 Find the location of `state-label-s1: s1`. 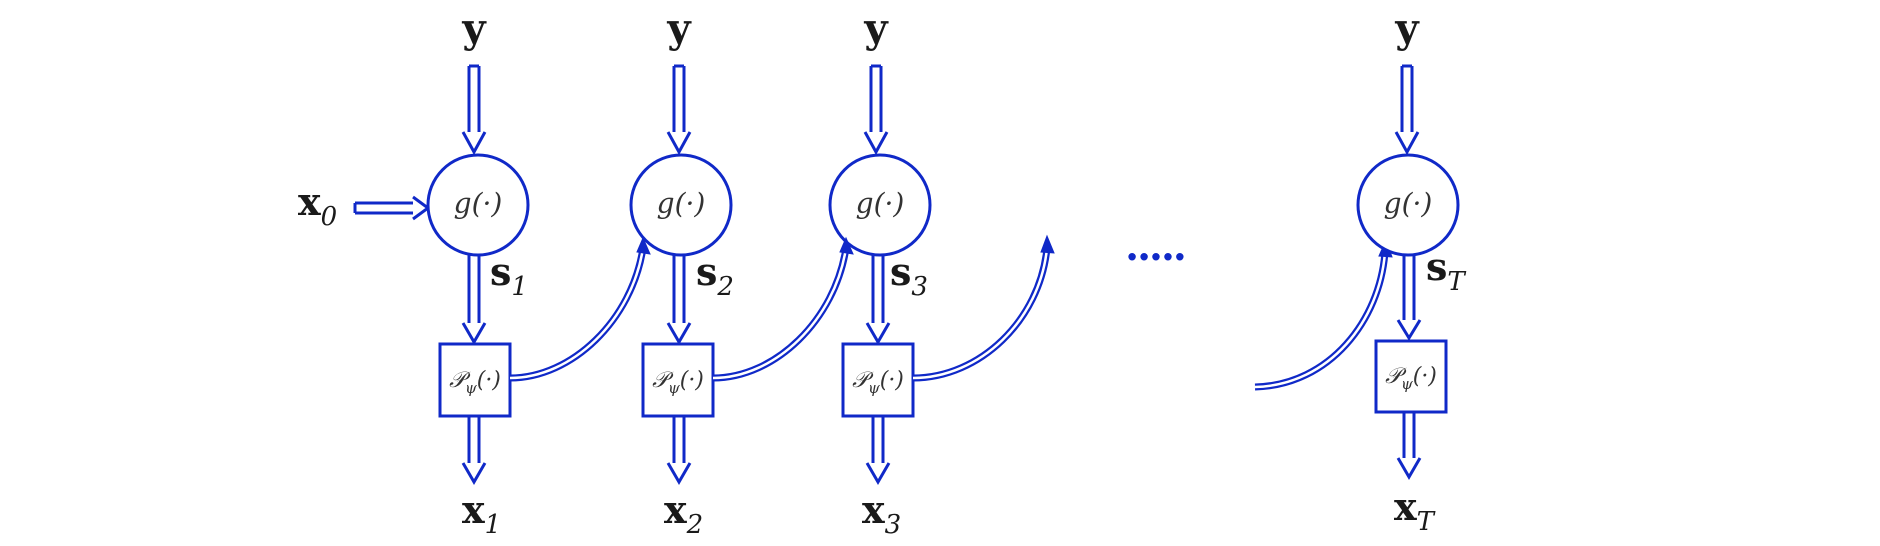

state-label-s1: s1 is located at coordinates (509, 275).